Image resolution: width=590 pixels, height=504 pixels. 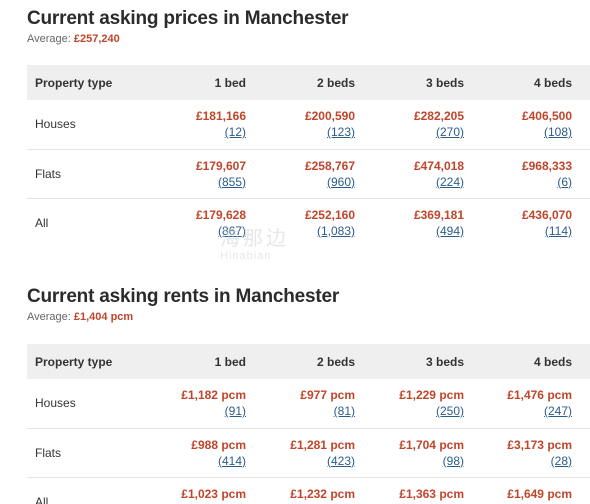 What do you see at coordinates (209, 125) in the screenshot?
I see `cell-houses-1-bed: £181,166 (12)` at bounding box center [209, 125].